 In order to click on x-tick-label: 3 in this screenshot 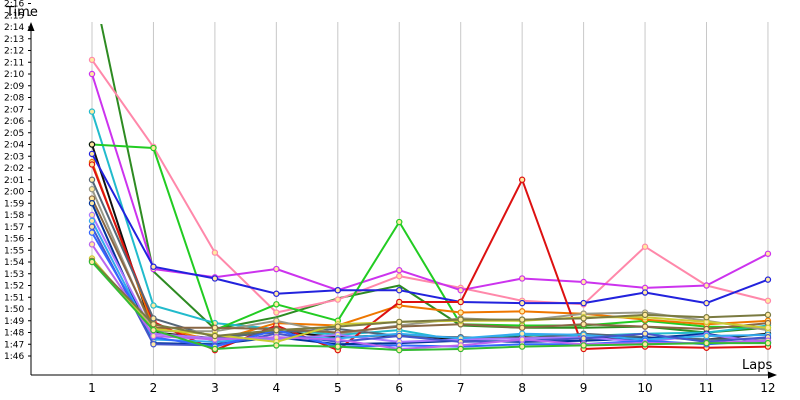, I will do `click(215, 388)`.